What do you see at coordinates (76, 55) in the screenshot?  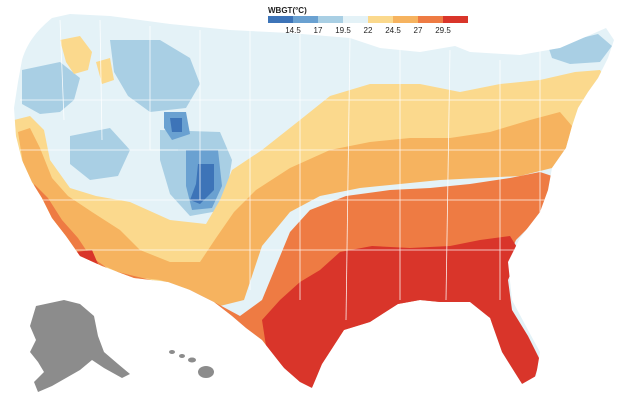 I see `mild-zone-northwest` at bounding box center [76, 55].